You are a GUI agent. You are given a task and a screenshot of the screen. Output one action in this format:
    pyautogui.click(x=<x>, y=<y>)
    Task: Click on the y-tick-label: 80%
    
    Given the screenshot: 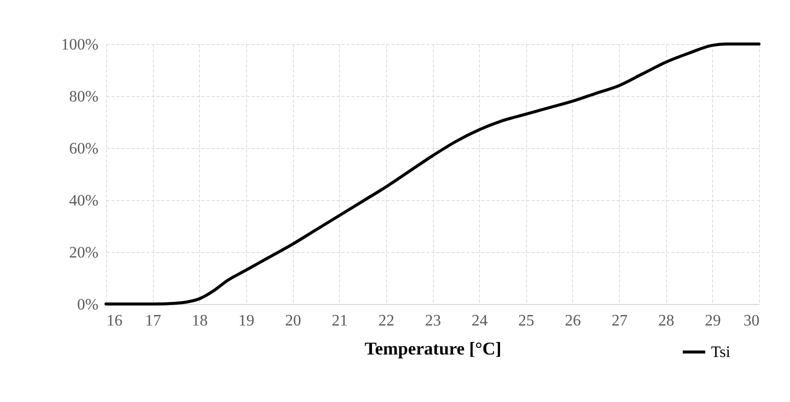 What is the action you would take?
    pyautogui.click(x=83, y=97)
    